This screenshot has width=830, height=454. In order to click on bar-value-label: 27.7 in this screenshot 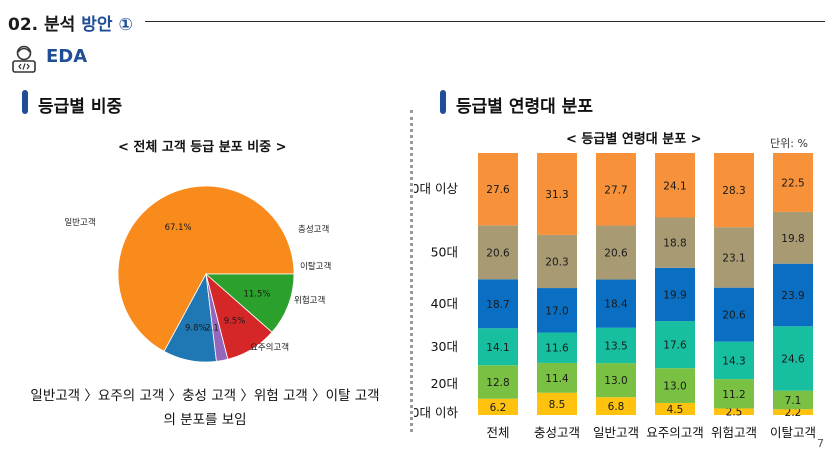, I will do `click(615, 190)`.